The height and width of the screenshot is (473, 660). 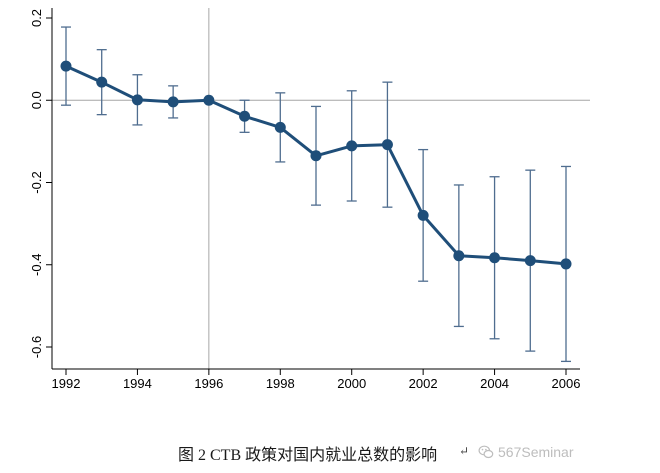 What do you see at coordinates (208, 383) in the screenshot?
I see `x-tick-label: 1996` at bounding box center [208, 383].